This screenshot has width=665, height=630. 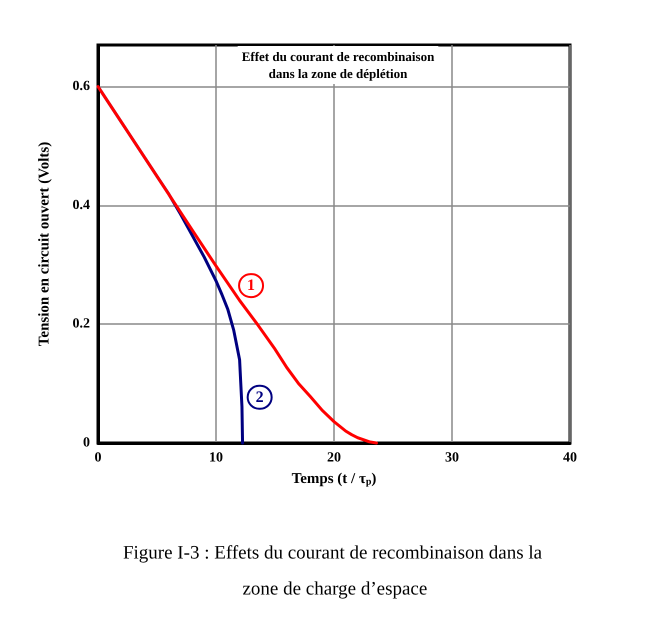 I want to click on text: Effet du courant de recombinaison dans la zone de déplétion, so click(x=339, y=65).